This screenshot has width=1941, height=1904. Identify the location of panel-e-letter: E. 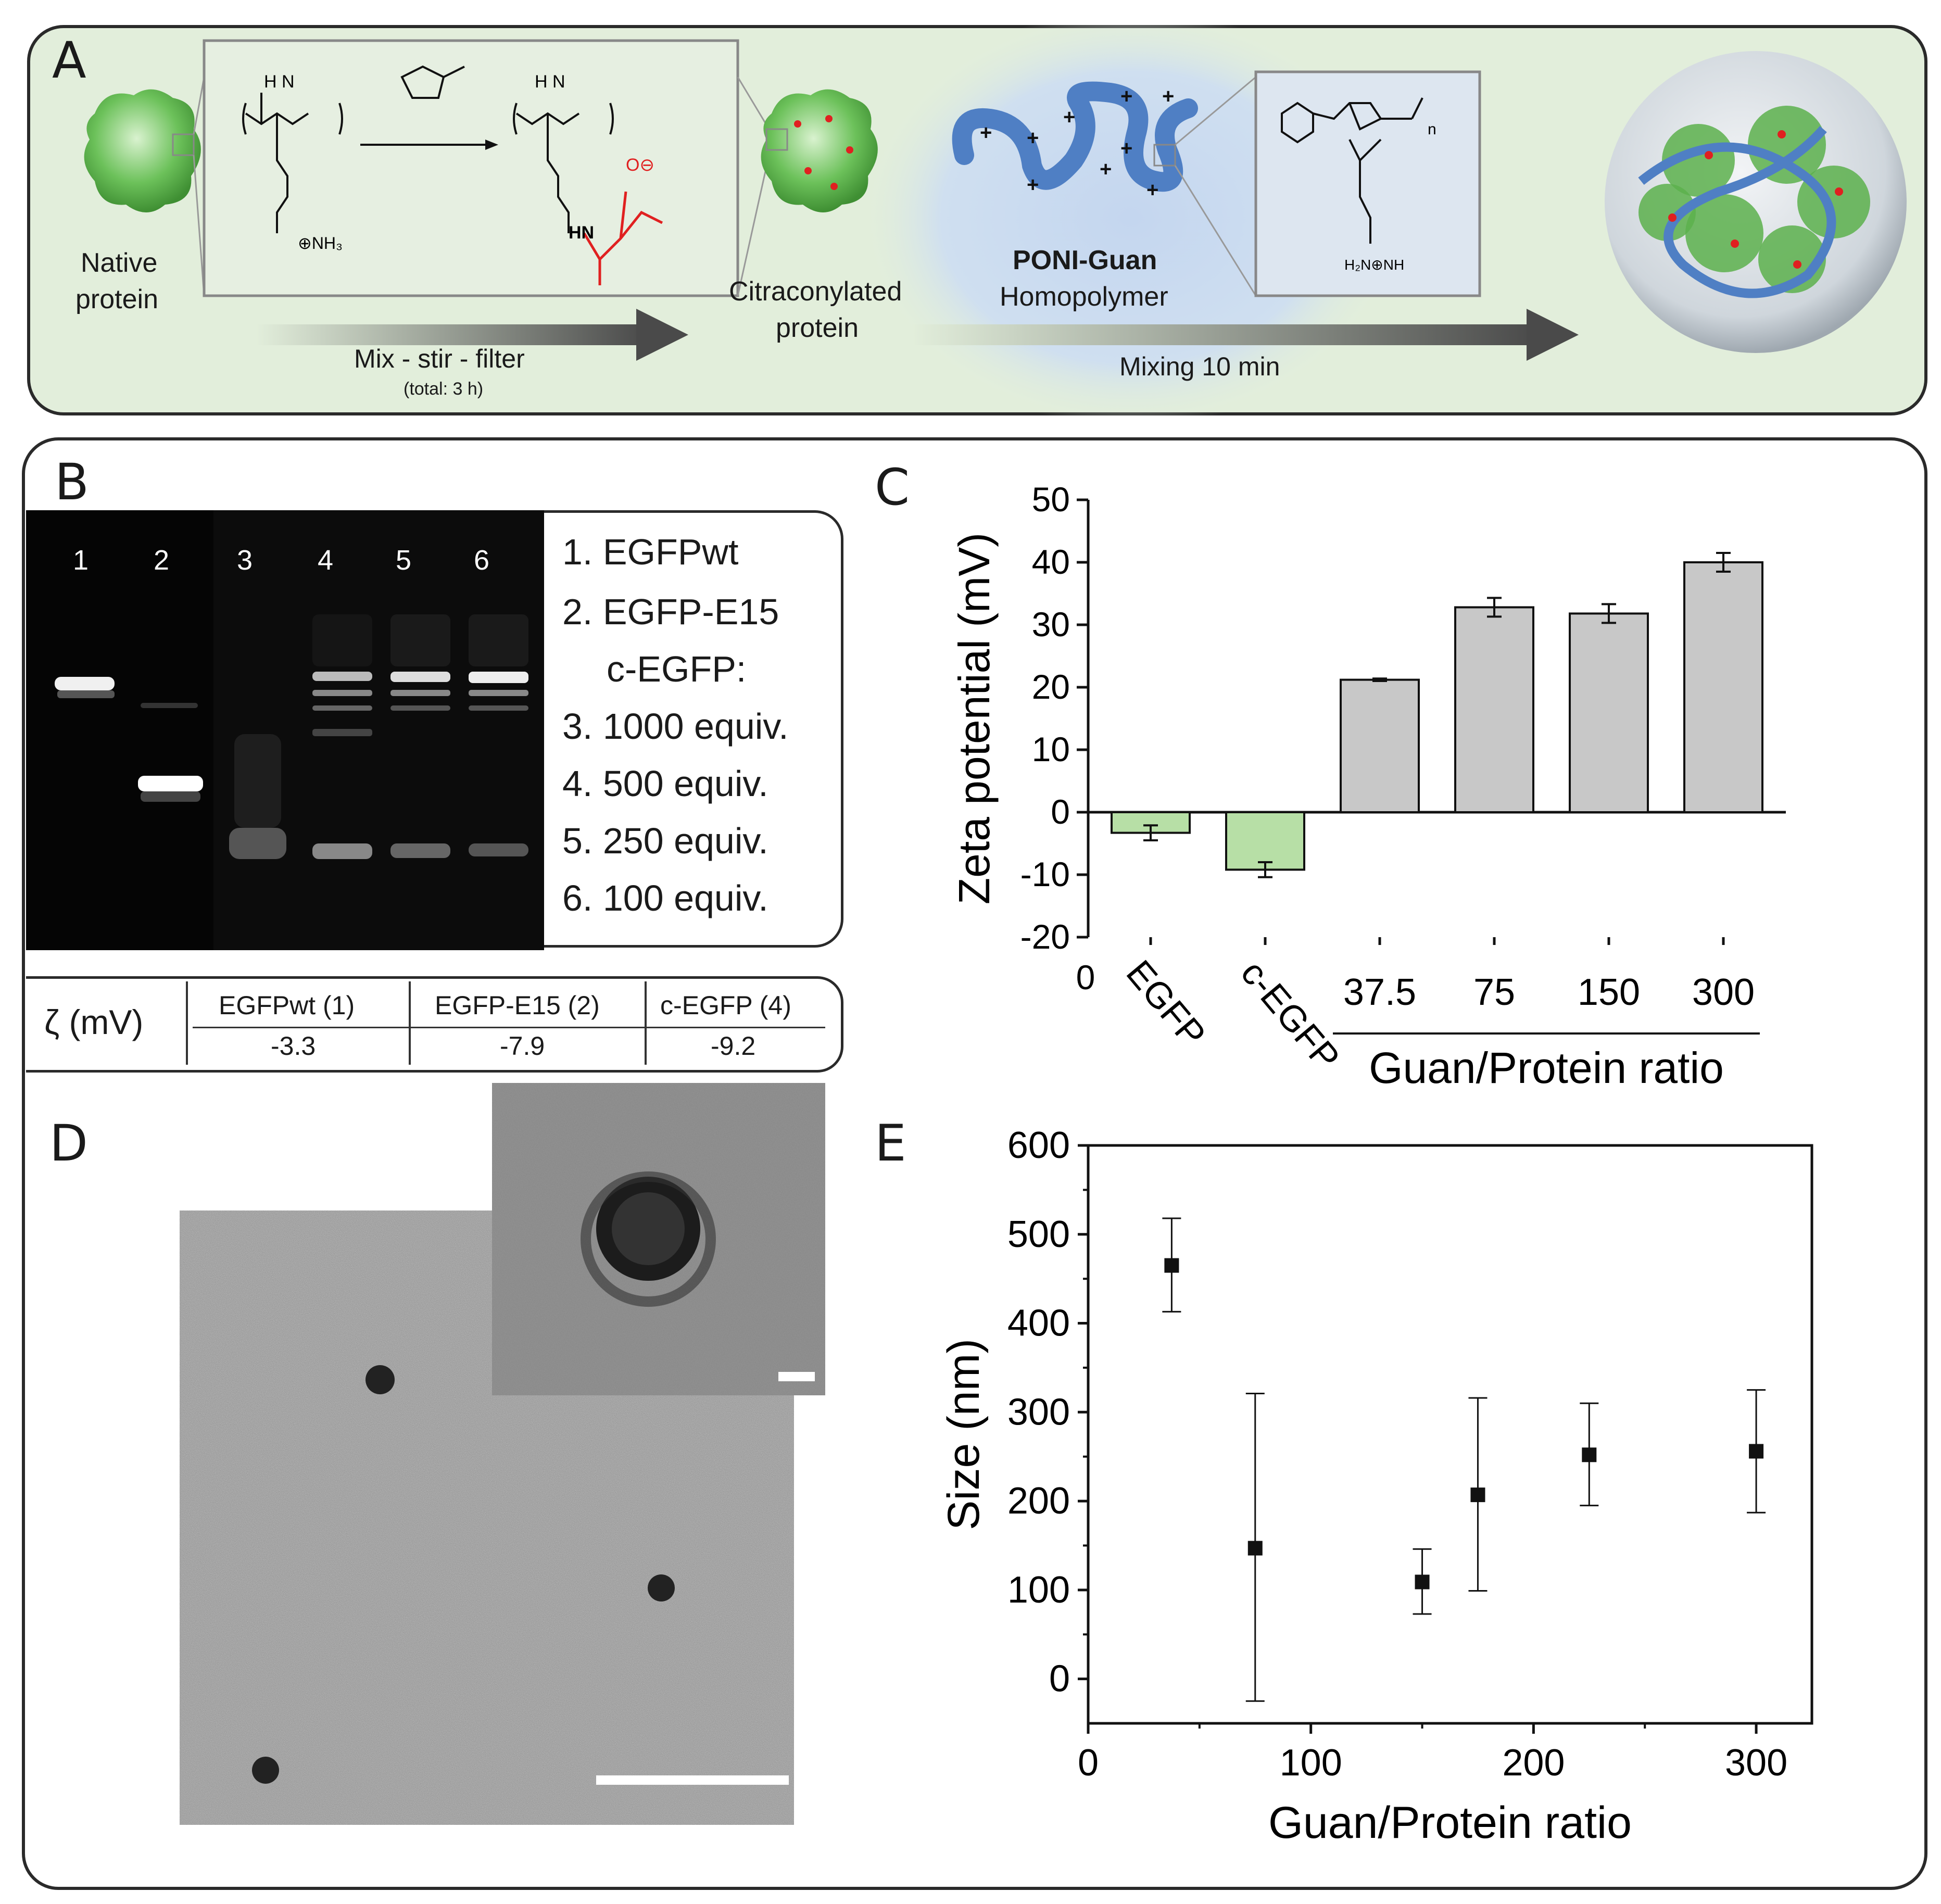
(890, 1143).